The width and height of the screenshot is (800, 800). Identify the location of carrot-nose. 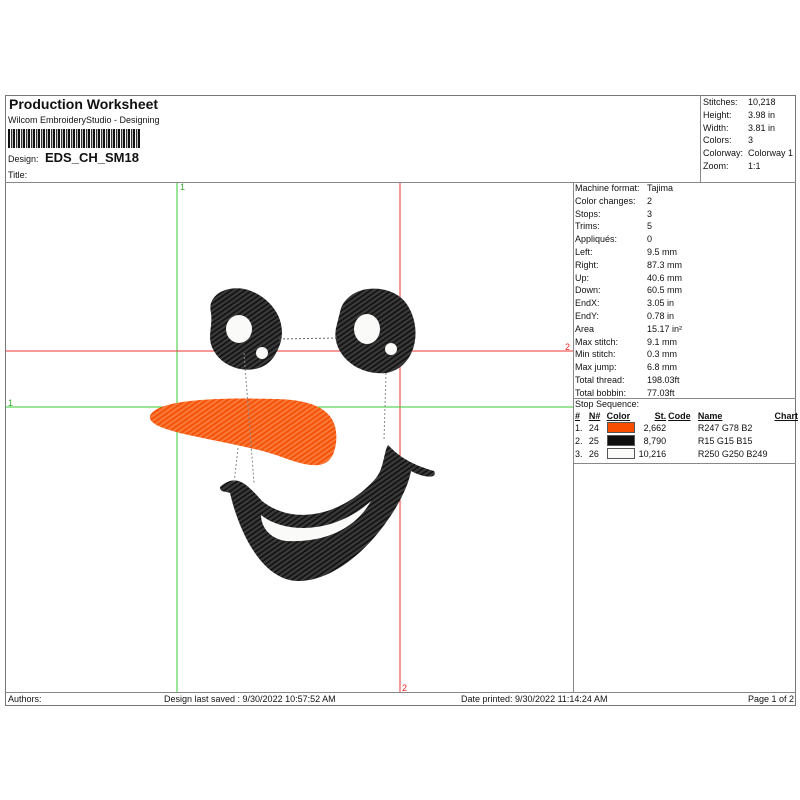
(243, 432).